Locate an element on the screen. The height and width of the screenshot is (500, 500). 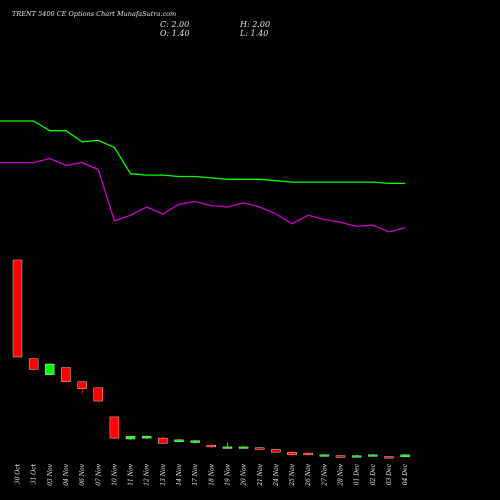
x-tick-label: 11 Nov is located at coordinates (131, 474).